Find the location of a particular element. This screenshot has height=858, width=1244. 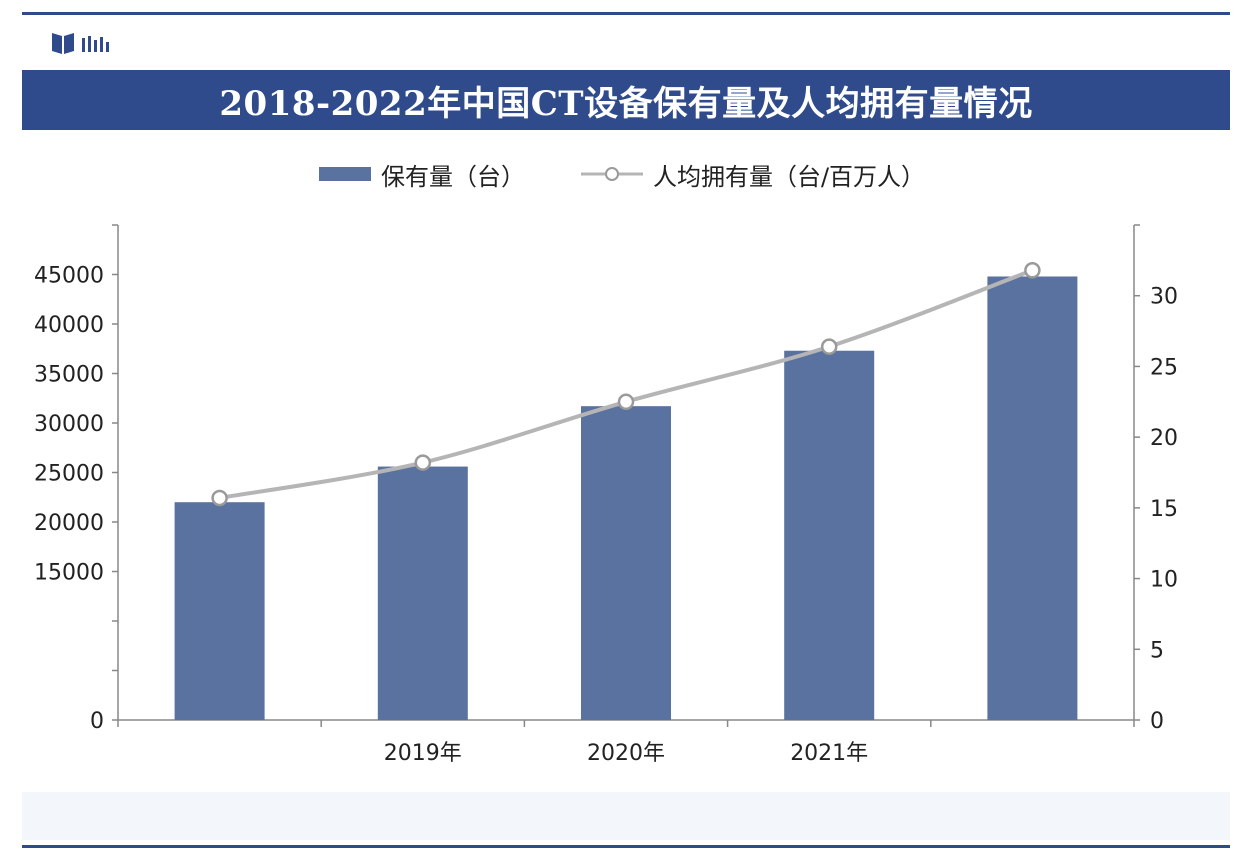

y-left-tick-label: 20000 is located at coordinates (69, 523).